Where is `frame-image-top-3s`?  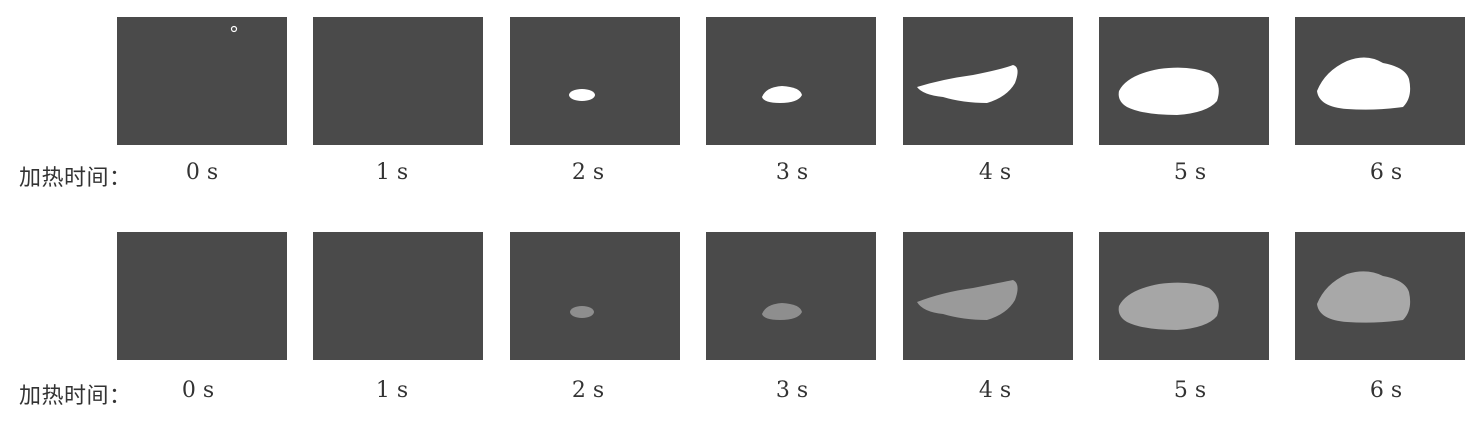 frame-image-top-3s is located at coordinates (791, 81).